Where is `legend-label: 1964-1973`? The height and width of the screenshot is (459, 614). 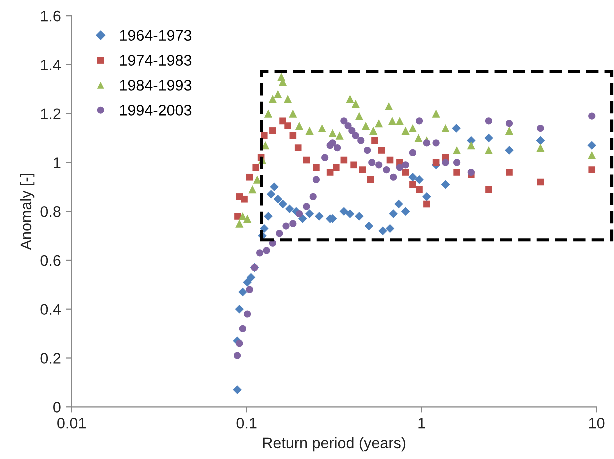 legend-label: 1964-1973 is located at coordinates (156, 36).